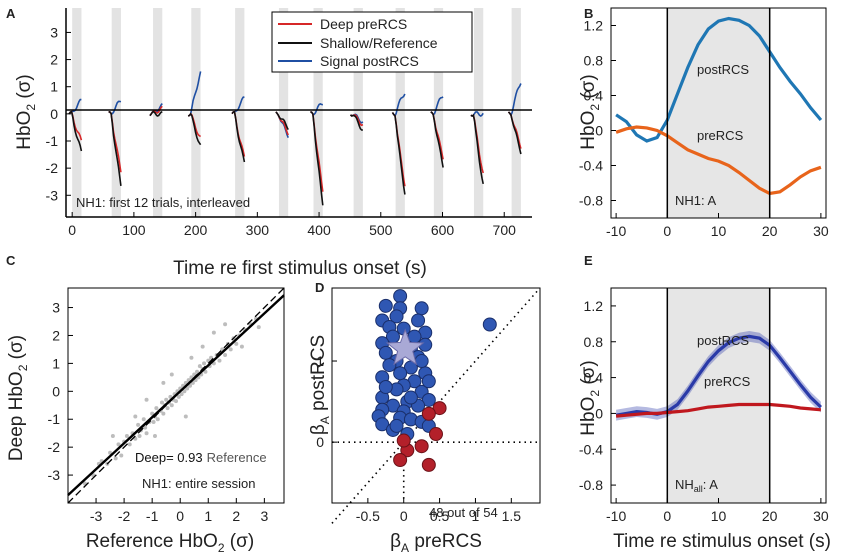  I want to click on x-tick-label: 10, so click(719, 231).